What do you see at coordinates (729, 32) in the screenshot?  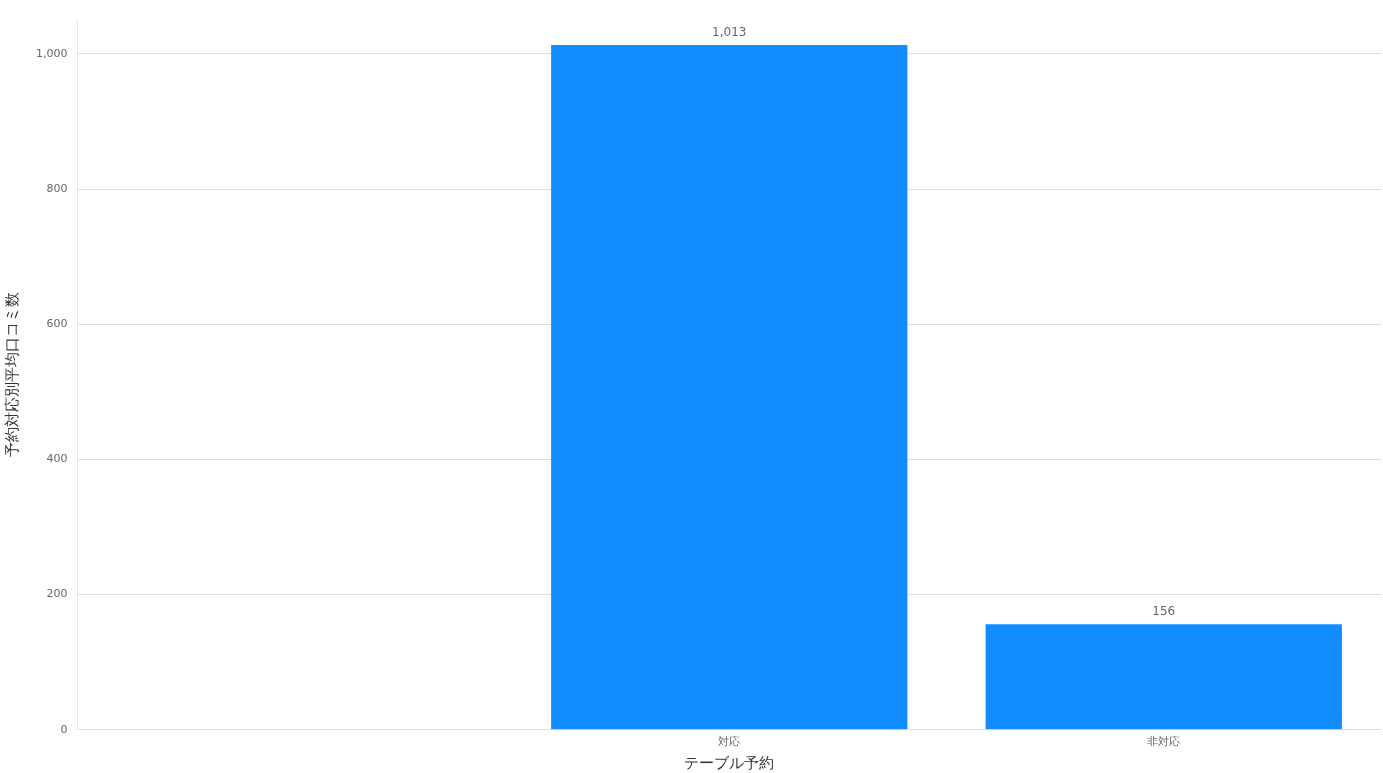 I see `data-label: 1,013` at bounding box center [729, 32].